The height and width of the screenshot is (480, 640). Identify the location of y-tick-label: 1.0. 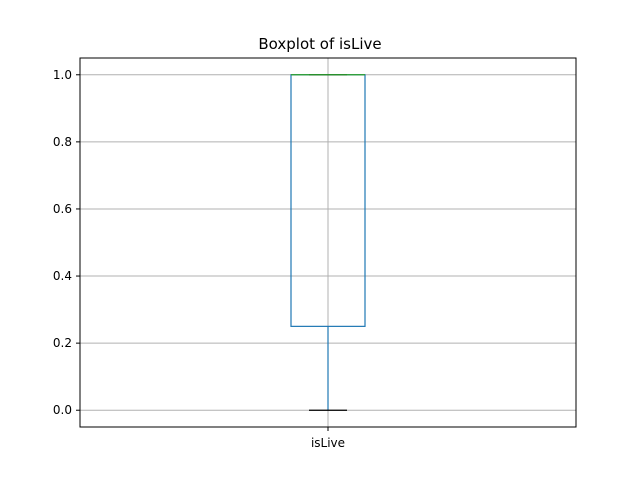
(62, 75).